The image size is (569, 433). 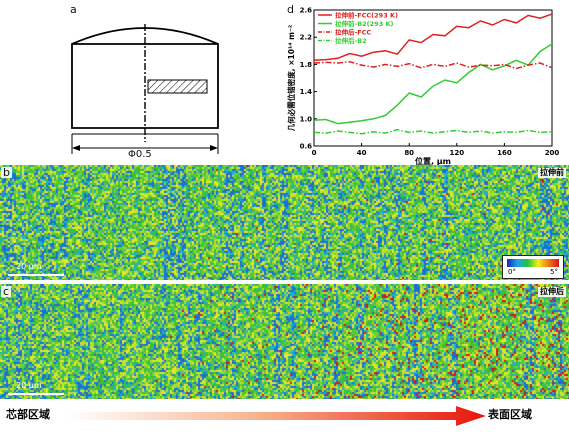 What do you see at coordinates (214, 148) in the screenshot?
I see `dimension-arrow-right` at bounding box center [214, 148].